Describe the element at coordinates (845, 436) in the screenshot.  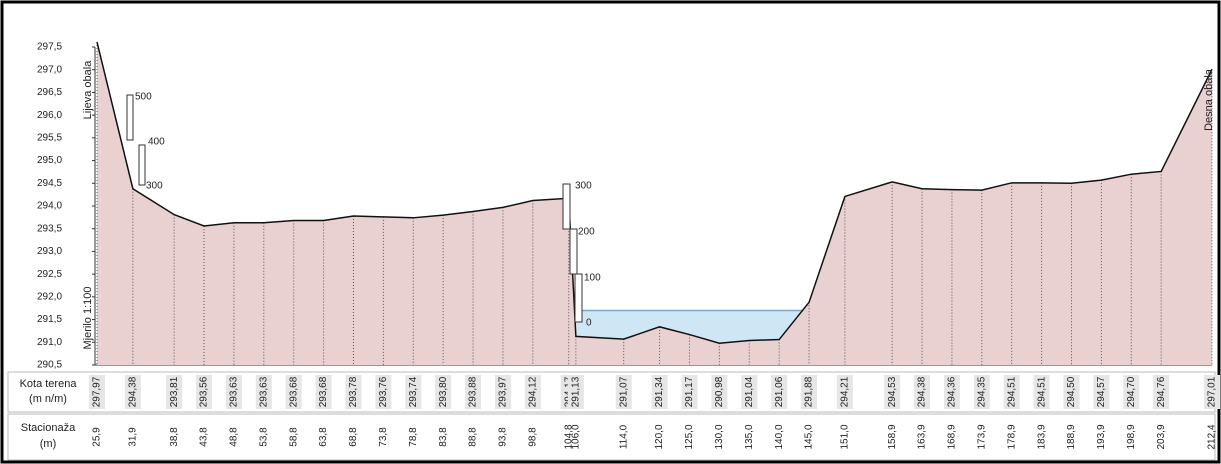
I see `station-label: 151,0` at that location.